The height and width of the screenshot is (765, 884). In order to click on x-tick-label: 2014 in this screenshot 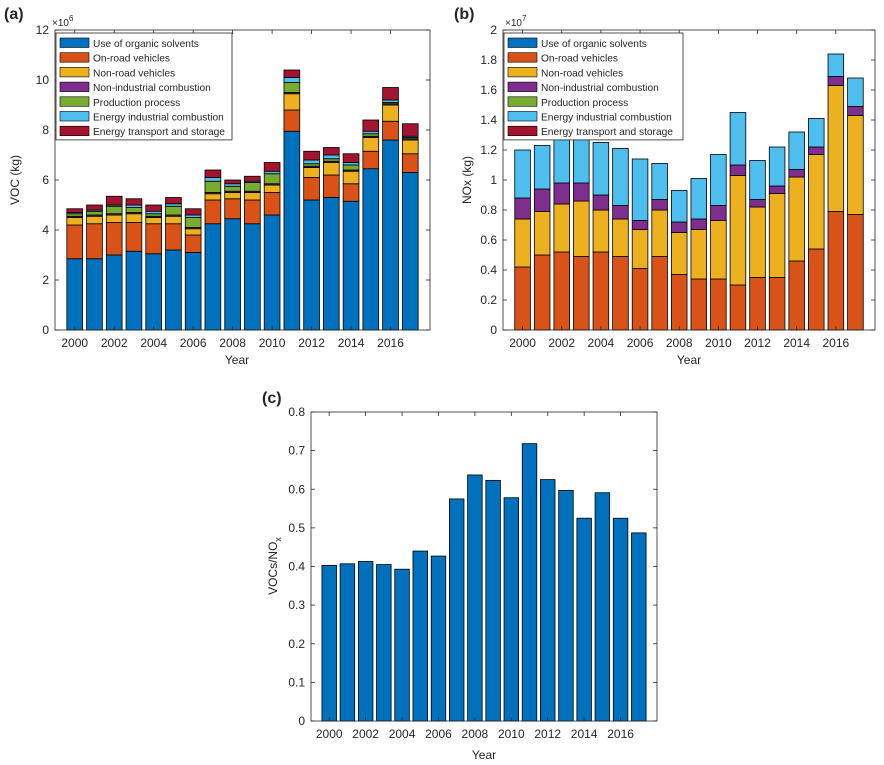, I will do `click(351, 343)`.